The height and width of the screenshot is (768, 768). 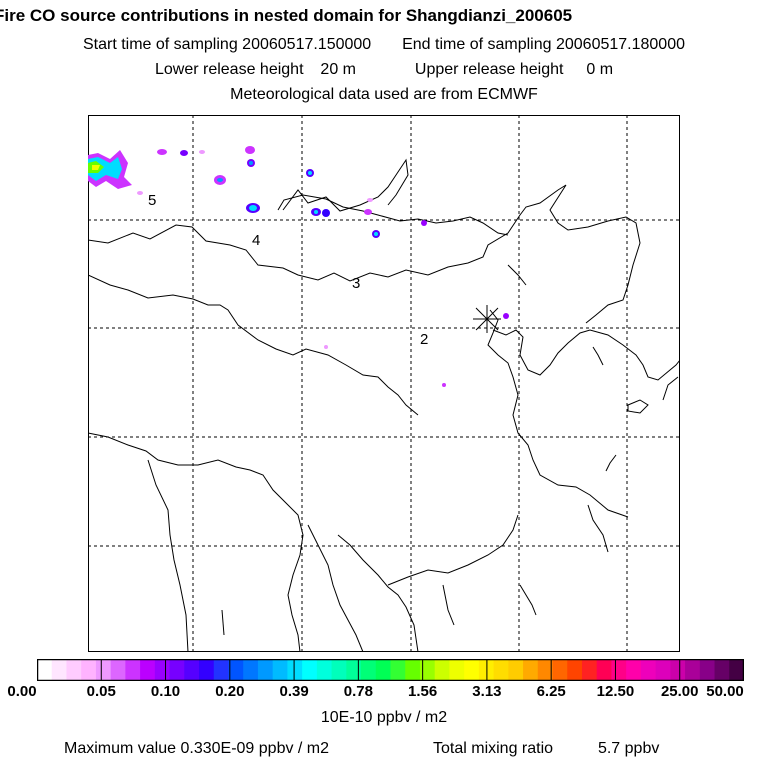 I want to click on start-time-label: Start time of sampling, so click(x=160, y=44).